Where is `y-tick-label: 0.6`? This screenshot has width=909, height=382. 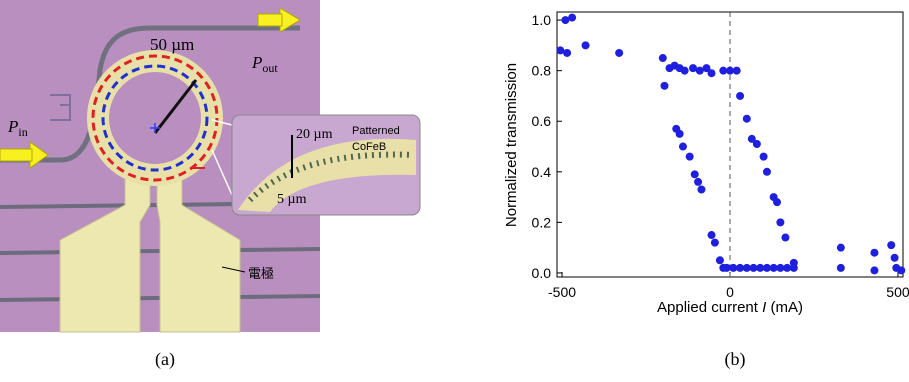
y-tick-label: 0.6 is located at coordinates (542, 121).